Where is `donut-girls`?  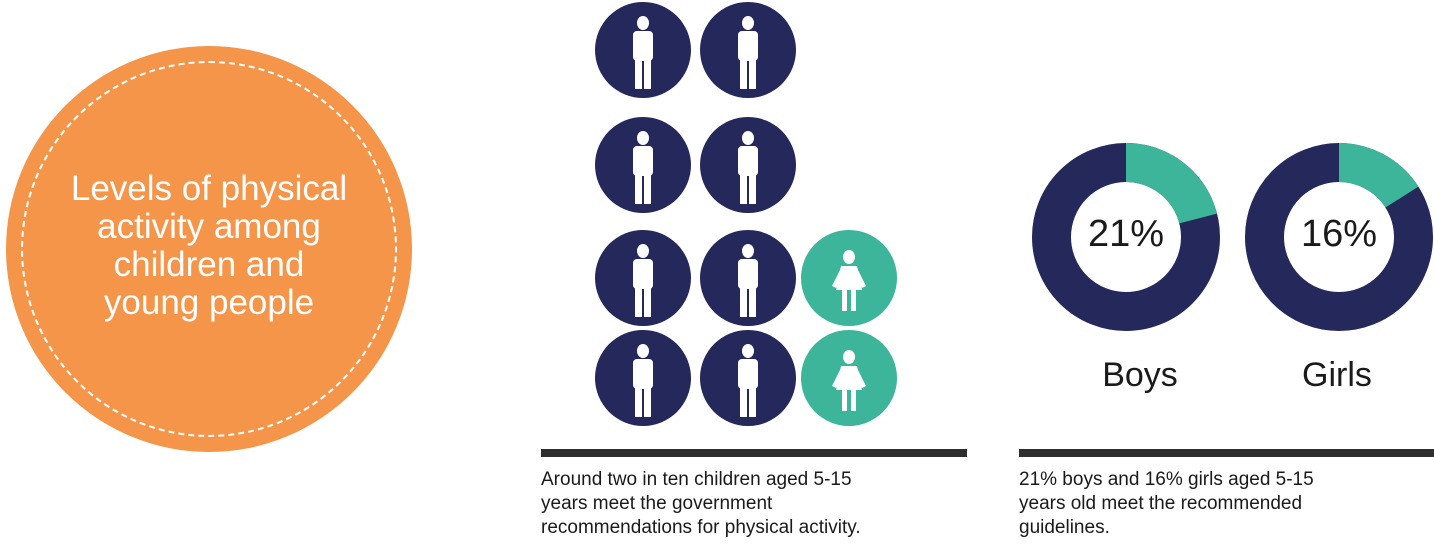
donut-girls is located at coordinates (1339, 237).